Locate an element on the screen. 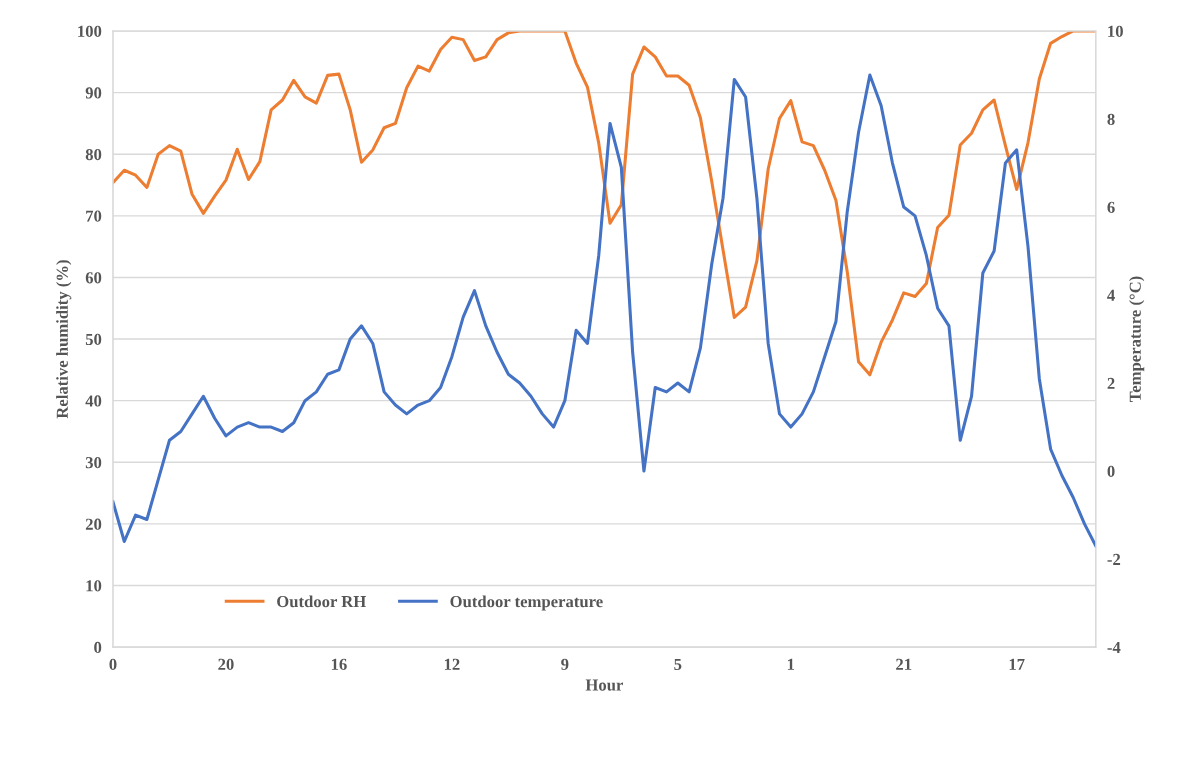 Image resolution: width=1177 pixels, height=775 pixels. legend-label: Outdoor RH is located at coordinates (321, 601).